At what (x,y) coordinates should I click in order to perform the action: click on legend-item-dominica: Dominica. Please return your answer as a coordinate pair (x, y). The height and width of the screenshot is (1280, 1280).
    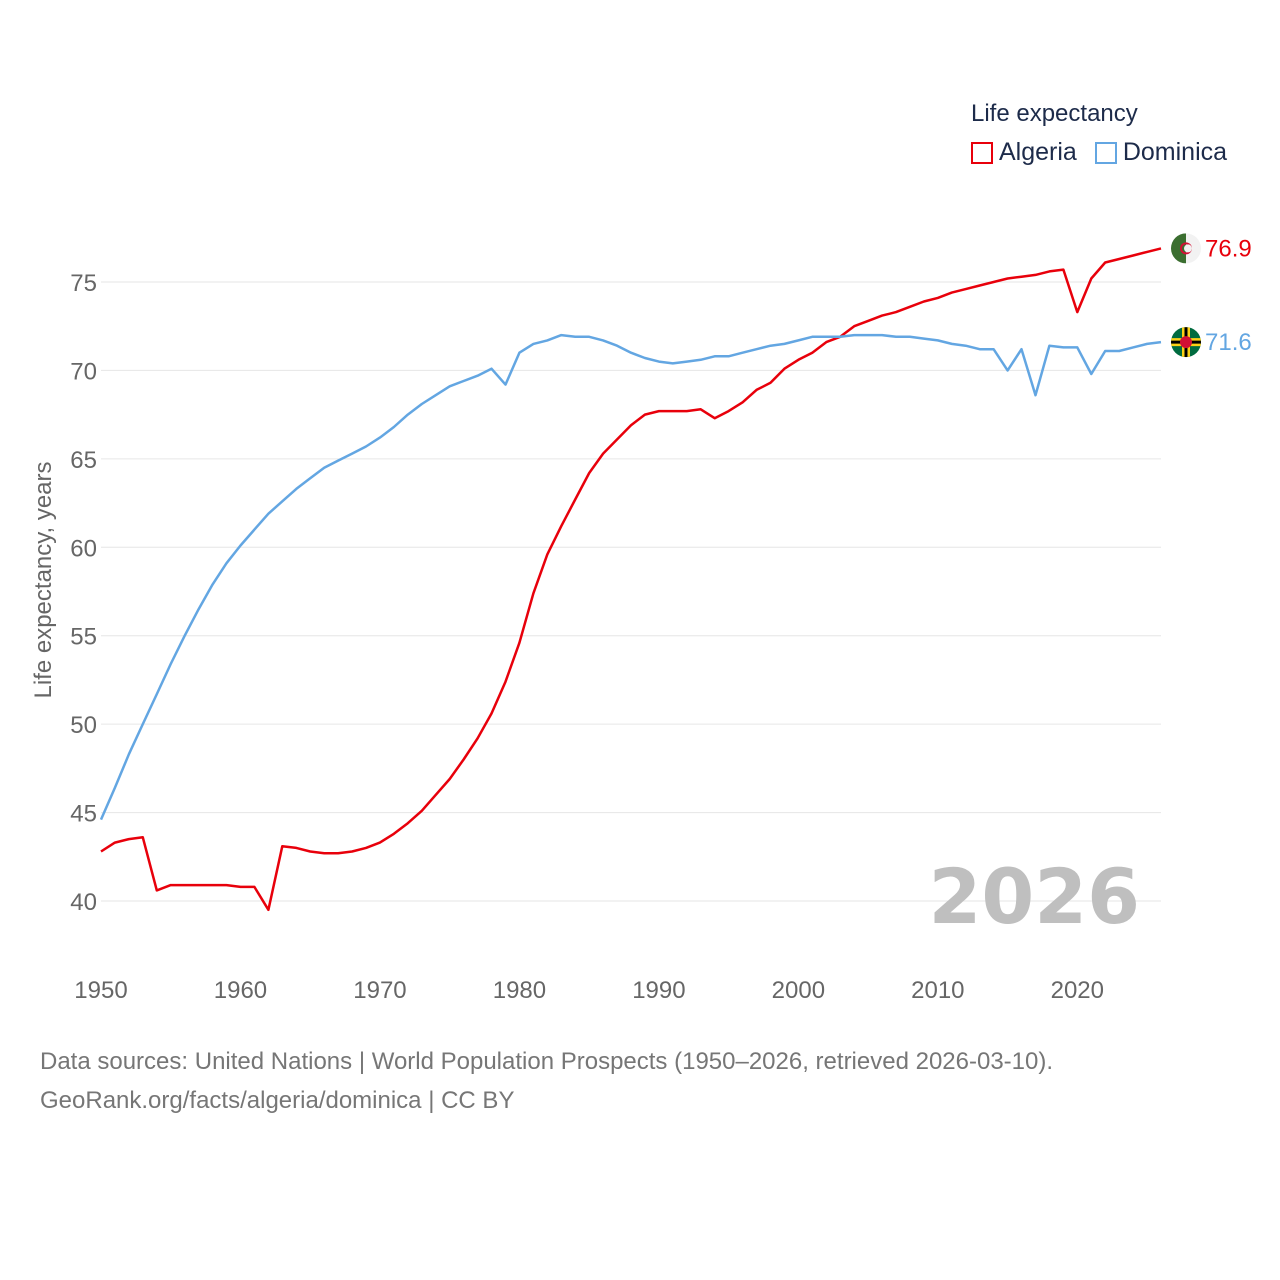
    Looking at the image, I should click on (1161, 152).